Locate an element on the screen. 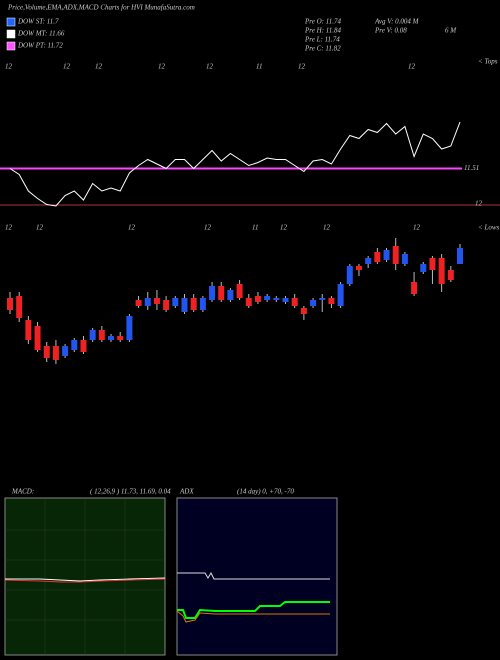 The image size is (500, 660). lows-label: < Lows is located at coordinates (489, 228).